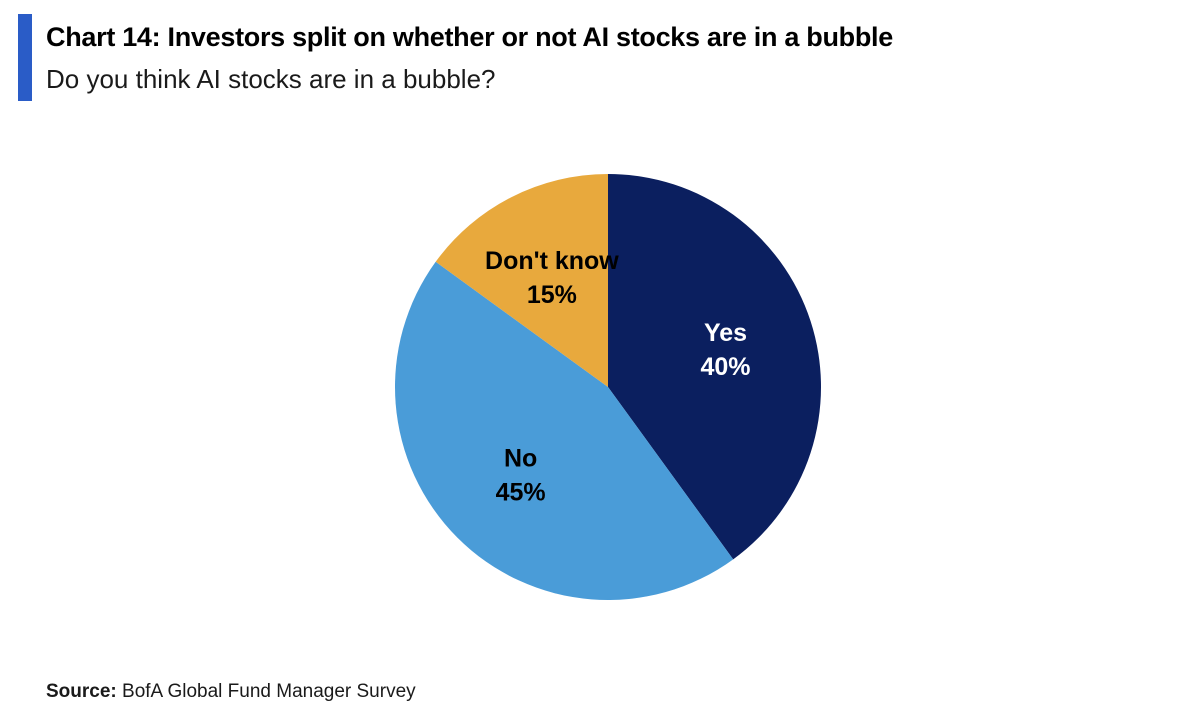 The height and width of the screenshot is (718, 1200). What do you see at coordinates (521, 492) in the screenshot?
I see `slice-value-no: 45%` at bounding box center [521, 492].